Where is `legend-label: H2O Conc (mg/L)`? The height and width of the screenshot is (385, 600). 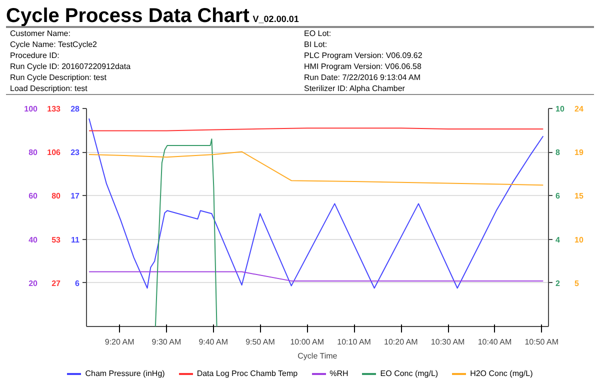
legend-label: H2O Conc (mg/L) is located at coordinates (501, 374).